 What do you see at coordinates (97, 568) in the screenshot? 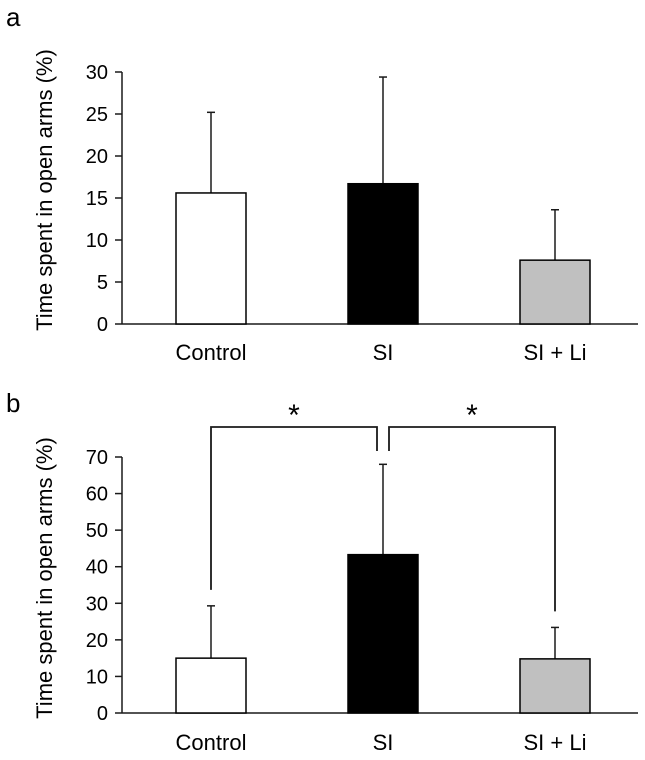
I see `y-tick-label-b: 40` at bounding box center [97, 568].